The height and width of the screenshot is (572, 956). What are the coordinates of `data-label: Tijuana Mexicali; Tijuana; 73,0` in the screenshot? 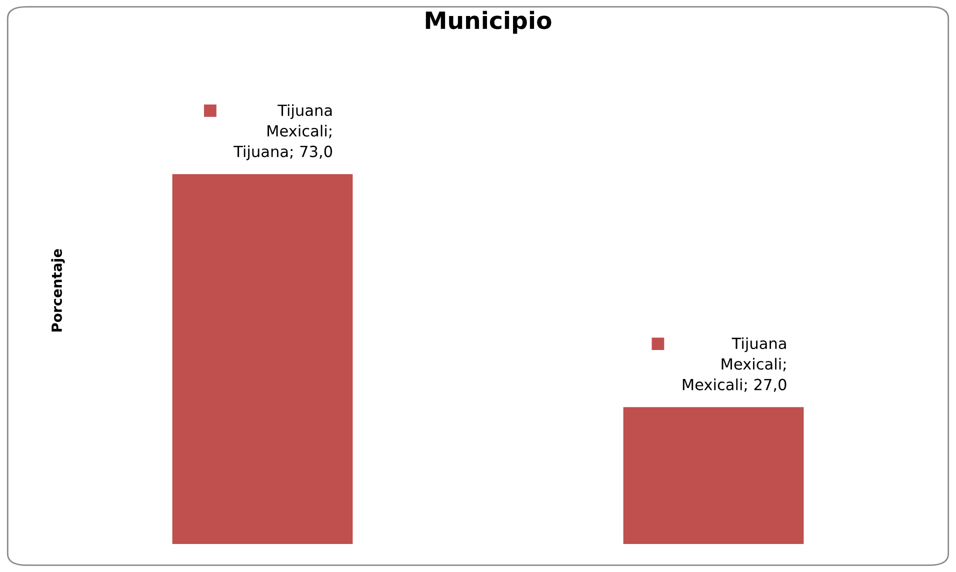 It's located at (283, 132).